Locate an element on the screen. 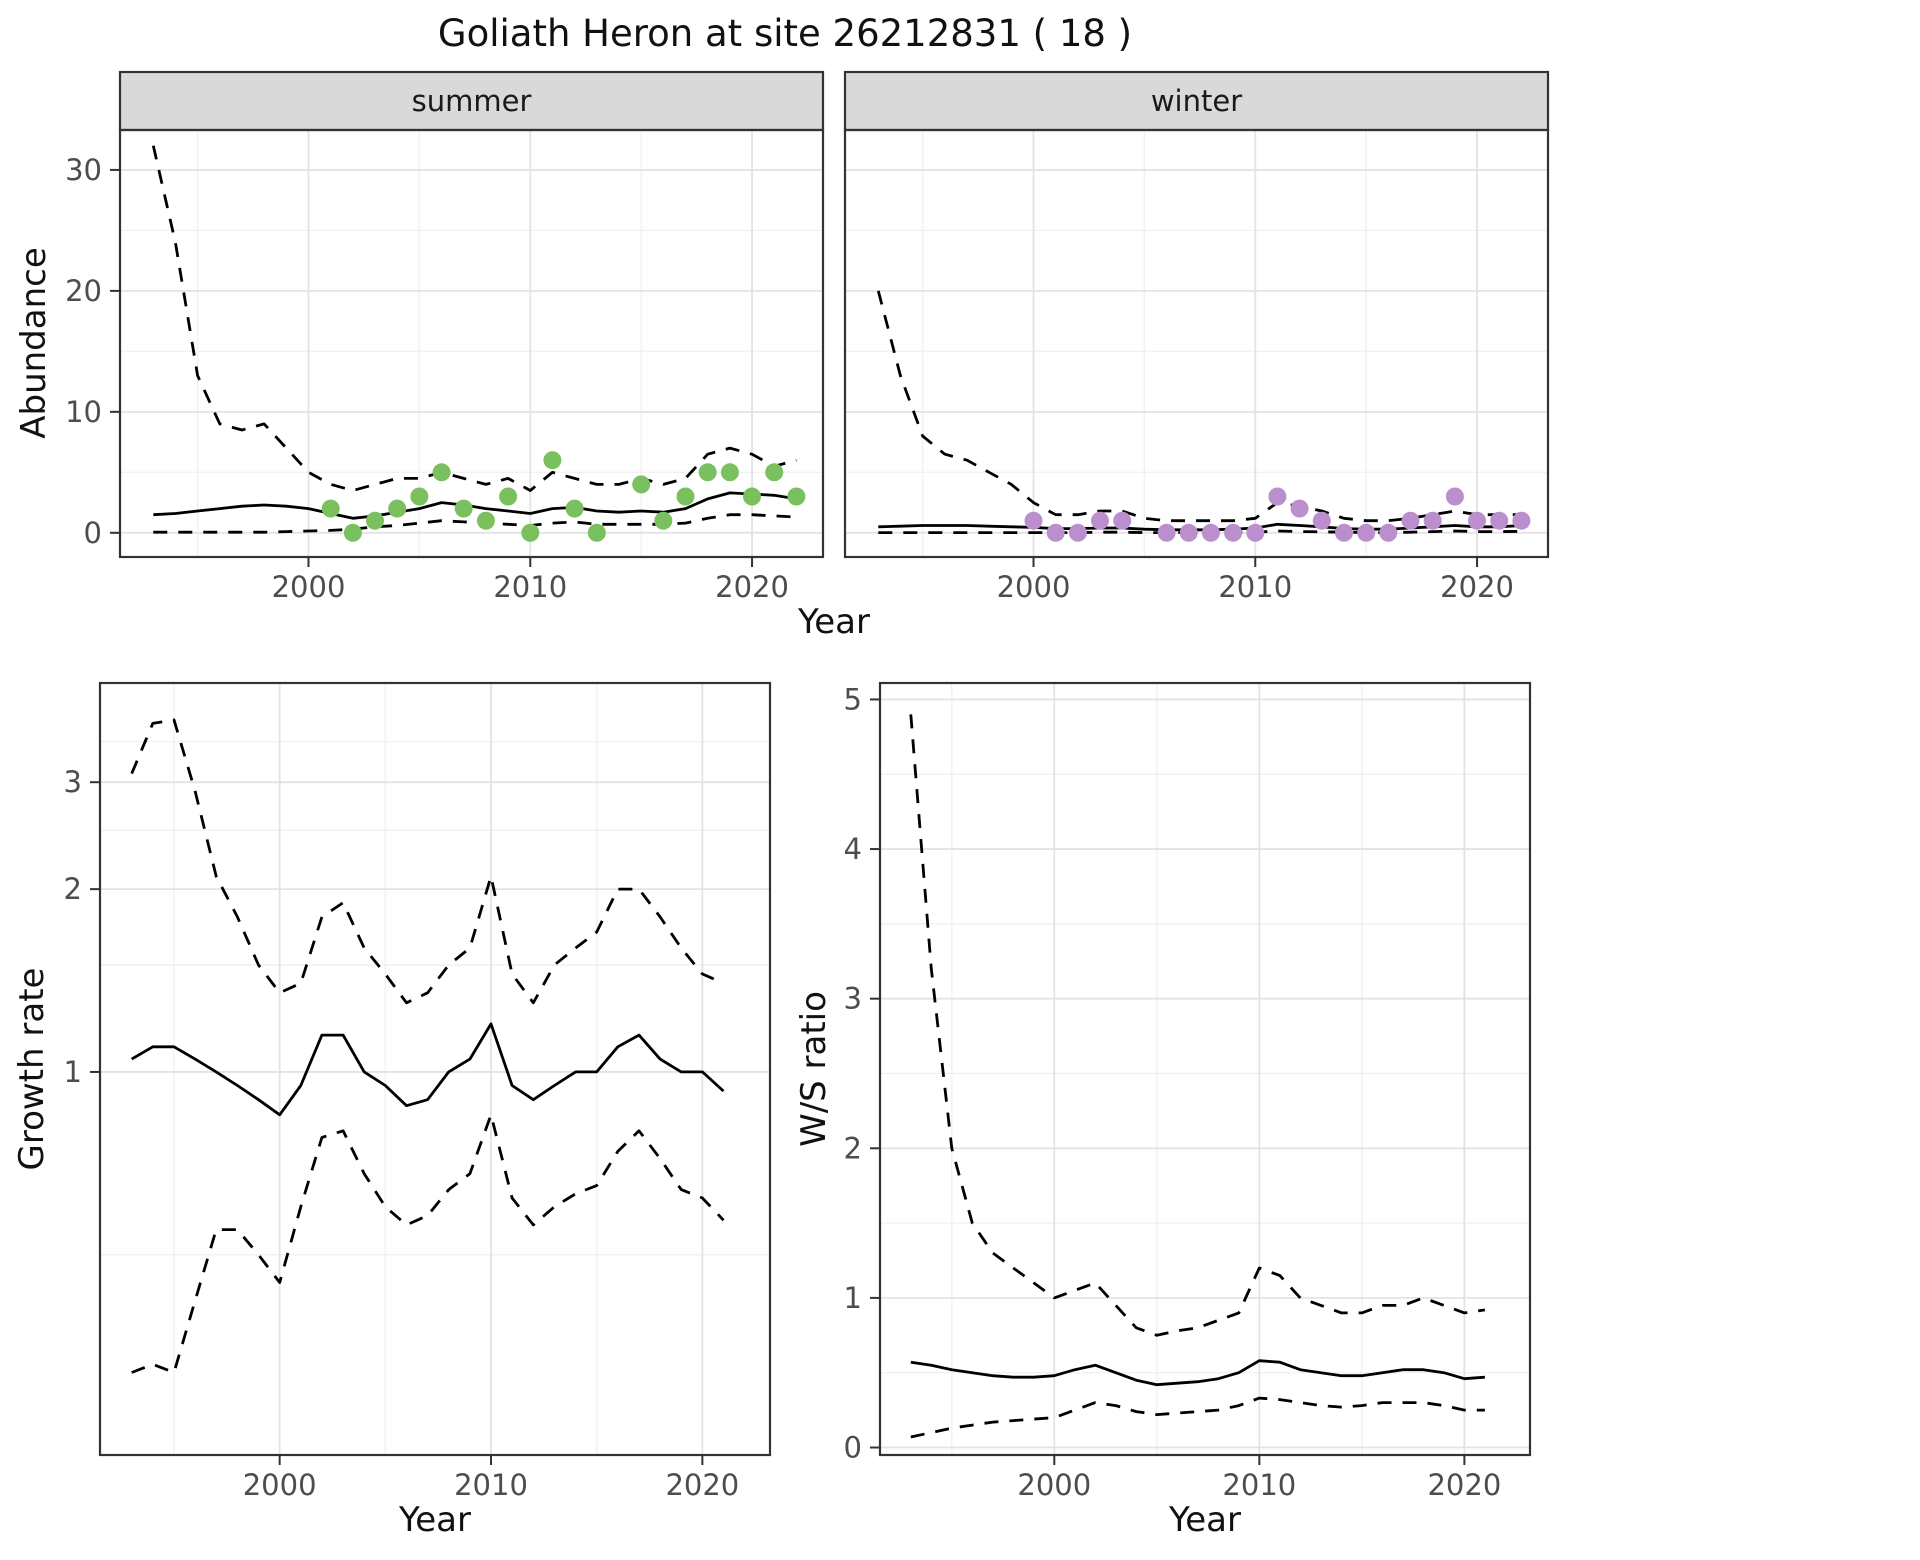 The width and height of the screenshot is (1920, 1560). year-axis-title-bottom-left: Year is located at coordinates (435, 1520).